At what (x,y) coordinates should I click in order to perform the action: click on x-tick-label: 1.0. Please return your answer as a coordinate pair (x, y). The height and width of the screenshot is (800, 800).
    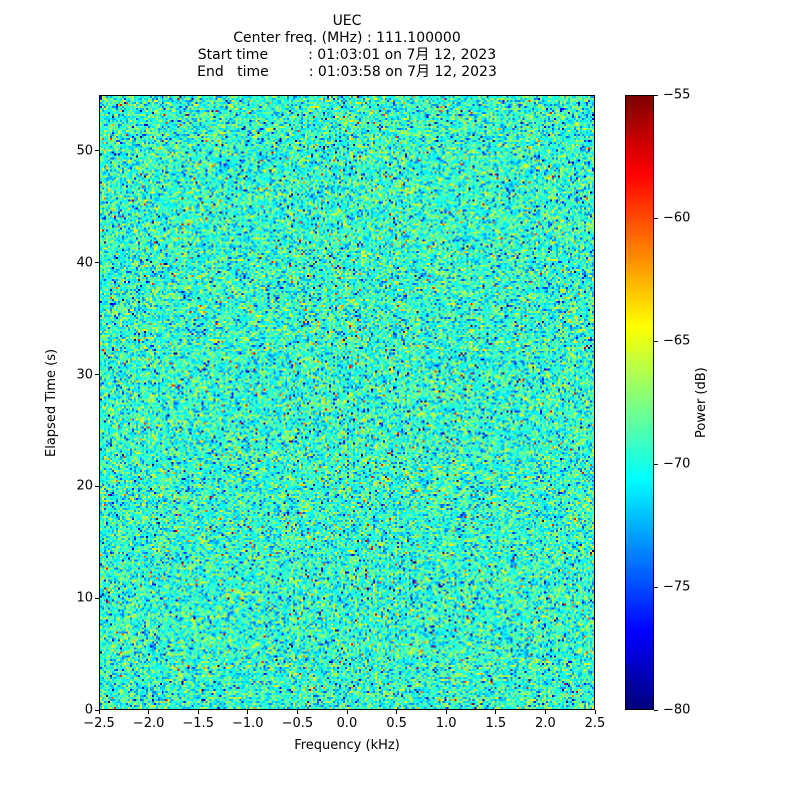
    Looking at the image, I should click on (446, 723).